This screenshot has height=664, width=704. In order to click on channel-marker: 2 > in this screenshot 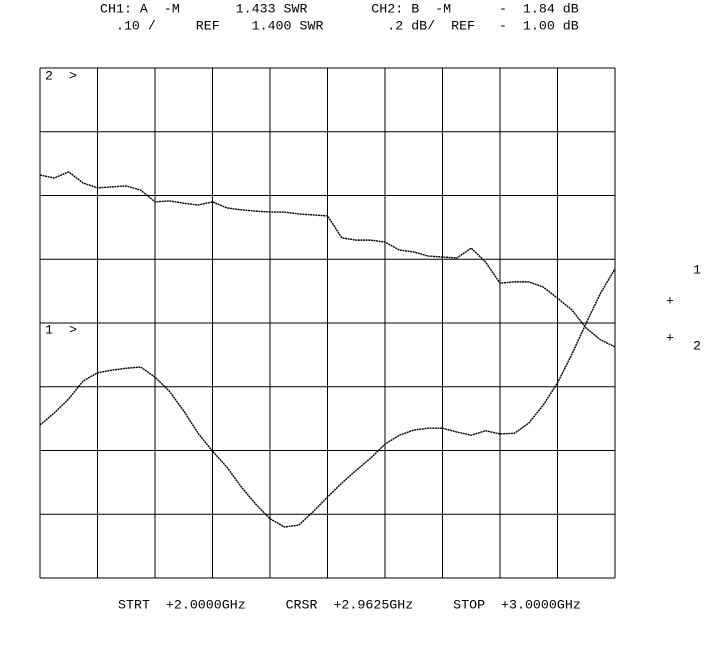, I will do `click(61, 76)`.